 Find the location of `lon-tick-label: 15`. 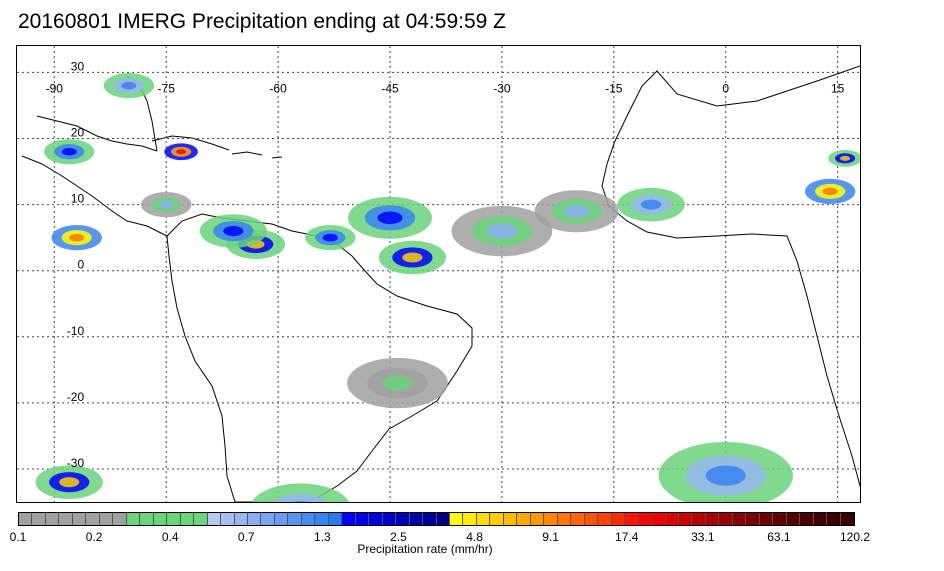

lon-tick-label: 15 is located at coordinates (838, 88).